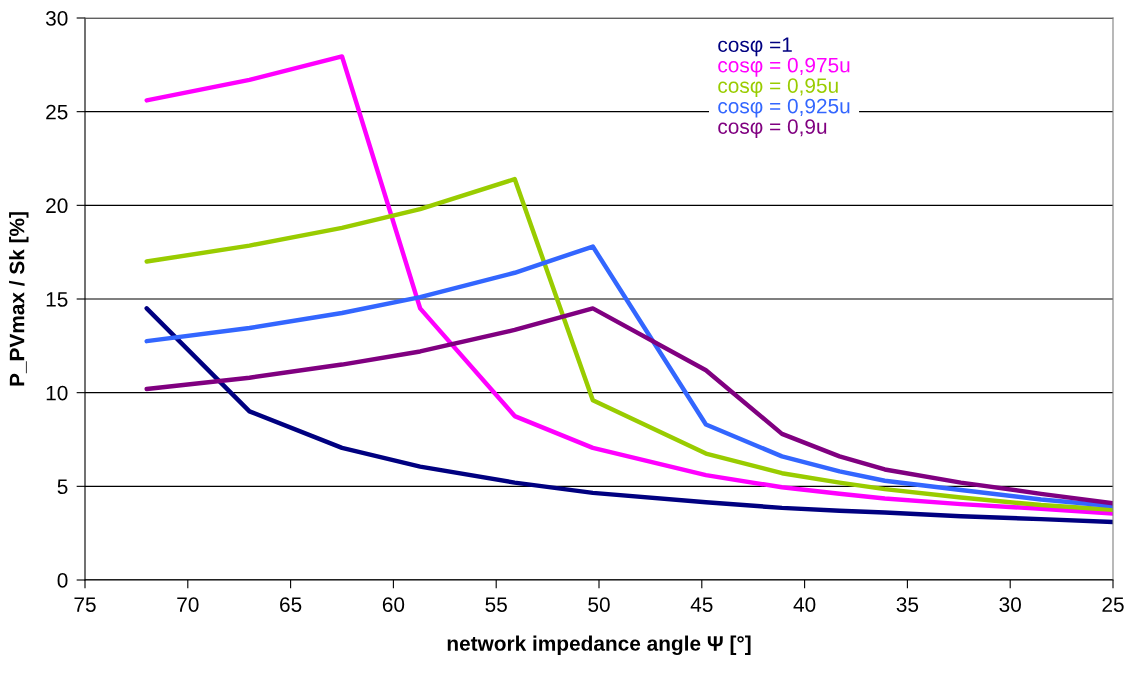 The width and height of the screenshot is (1134, 679). I want to click on y-tick-label: 20, so click(57, 206).